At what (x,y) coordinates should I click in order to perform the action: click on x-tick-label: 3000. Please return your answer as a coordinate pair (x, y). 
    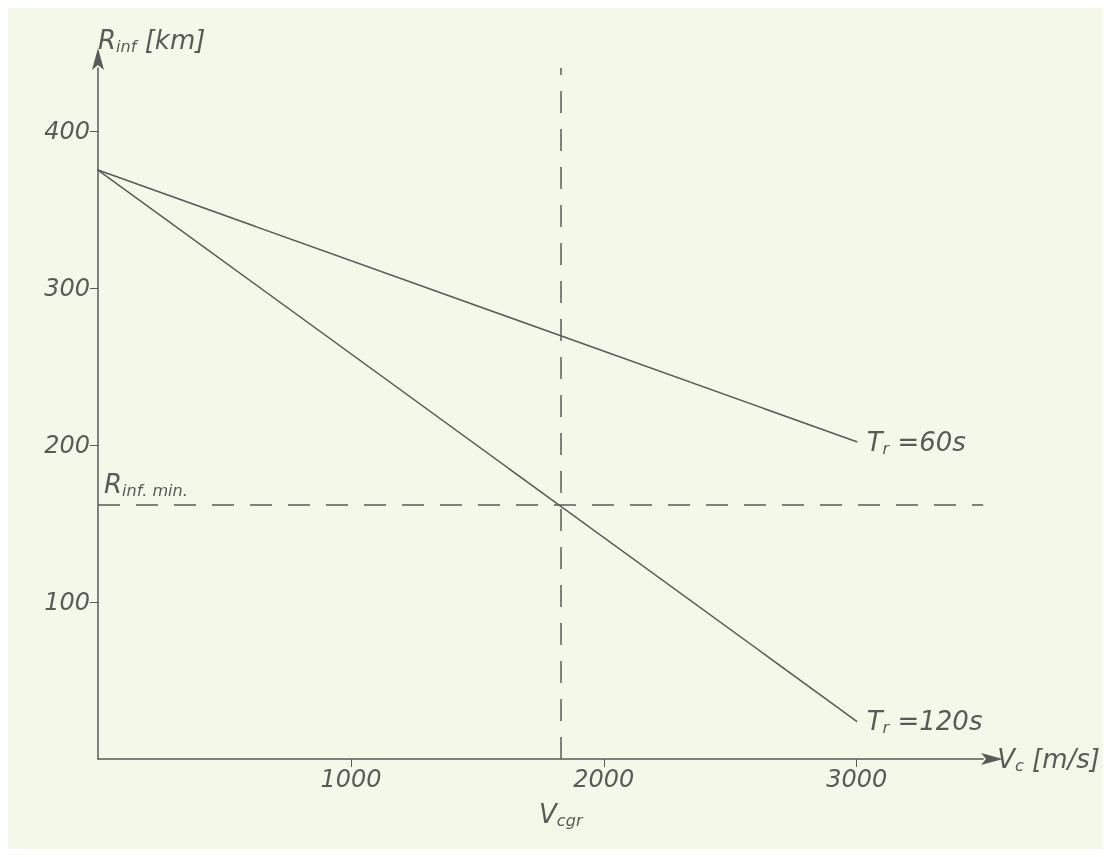
    Looking at the image, I should click on (857, 779).